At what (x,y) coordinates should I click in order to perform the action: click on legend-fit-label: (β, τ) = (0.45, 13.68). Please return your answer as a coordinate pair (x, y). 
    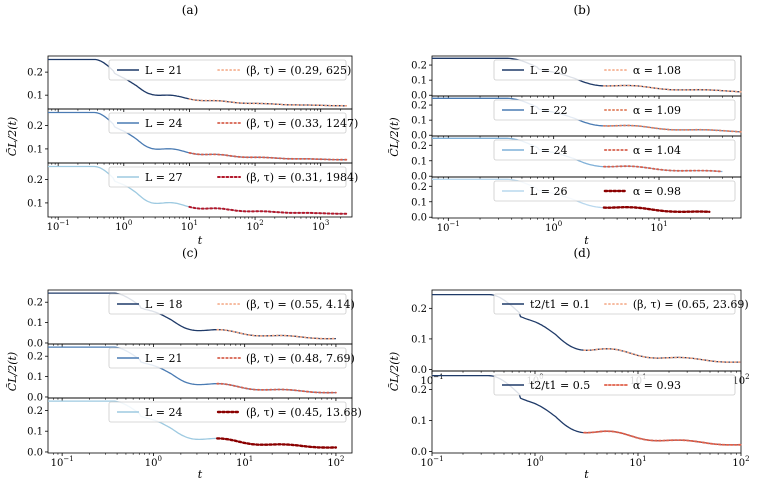
    Looking at the image, I should click on (304, 412).